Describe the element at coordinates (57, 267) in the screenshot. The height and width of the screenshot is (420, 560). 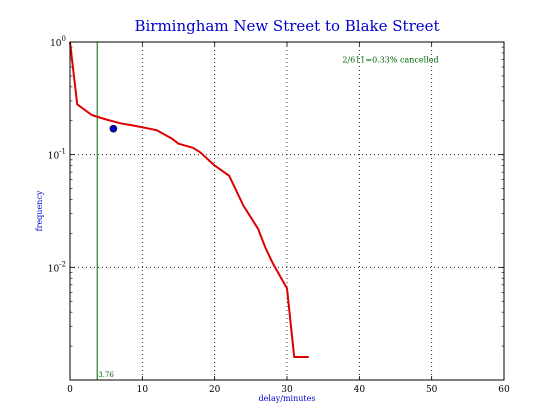
I see `y-tick-label: 10⁻²` at that location.